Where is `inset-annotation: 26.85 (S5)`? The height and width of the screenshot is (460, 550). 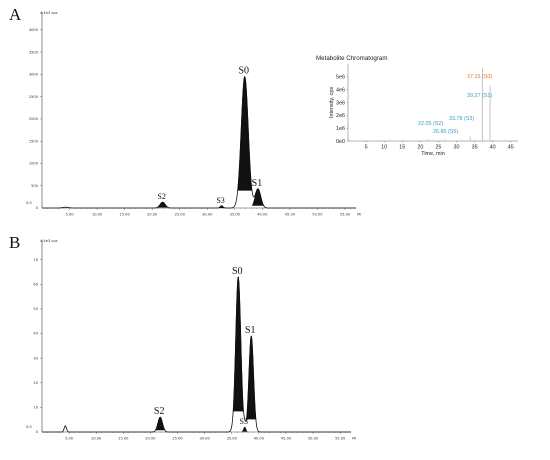 inset-annotation: 26.85 (S5) is located at coordinates (445, 132).